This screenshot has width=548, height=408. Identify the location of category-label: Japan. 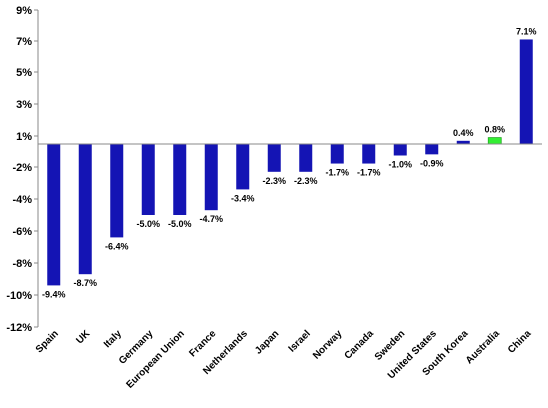
(267, 342).